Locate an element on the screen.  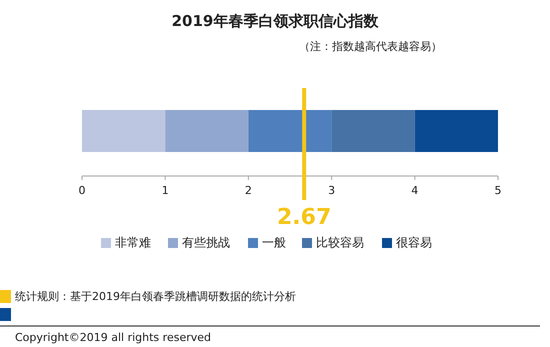
legend-label: 一般 is located at coordinates (274, 242).